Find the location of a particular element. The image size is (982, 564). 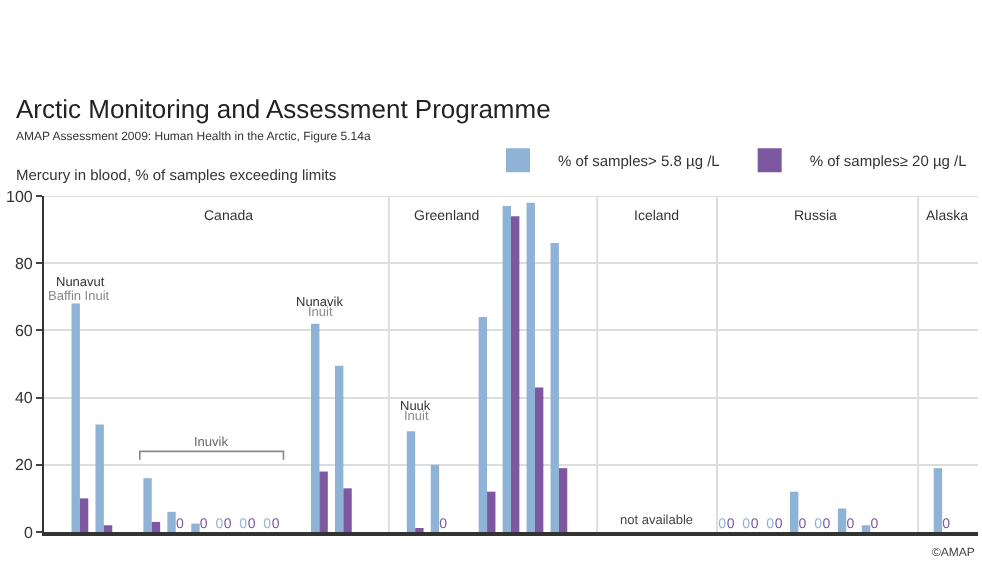

y-tick-label: 80 is located at coordinates (24, 263).